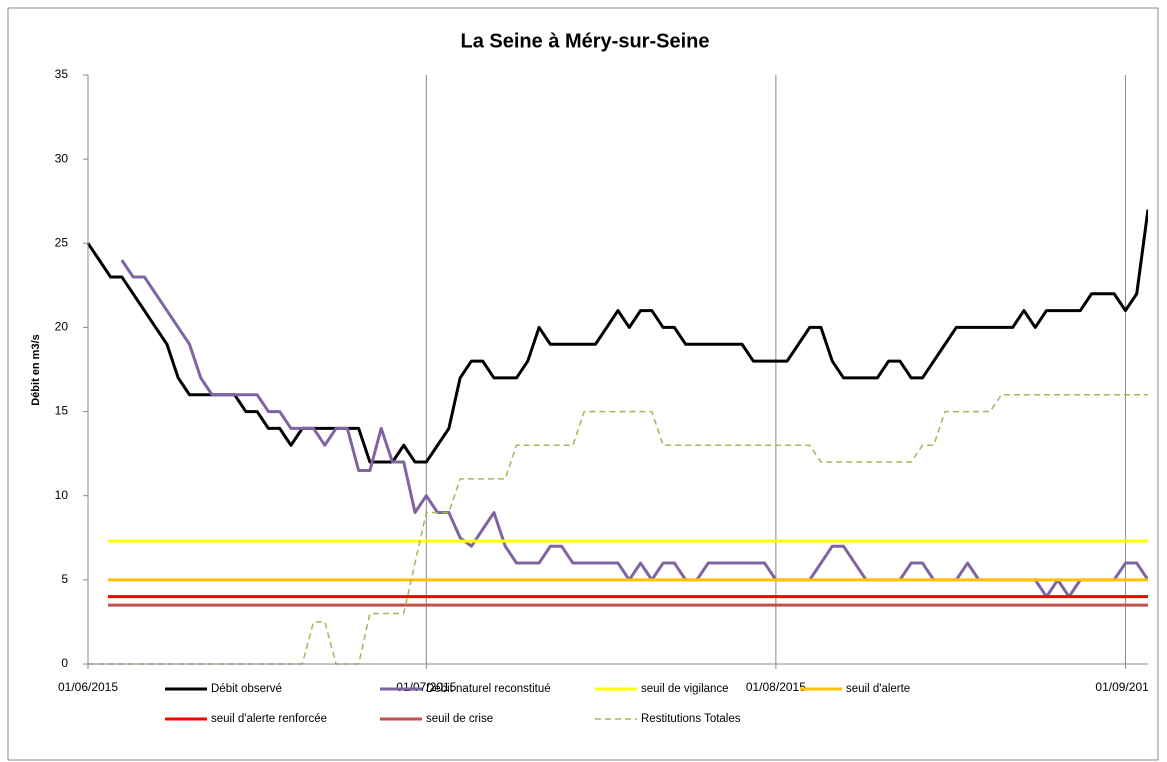 The width and height of the screenshot is (1167, 762). What do you see at coordinates (776, 687) in the screenshot?
I see `x-tick-label: 01/08/2015` at bounding box center [776, 687].